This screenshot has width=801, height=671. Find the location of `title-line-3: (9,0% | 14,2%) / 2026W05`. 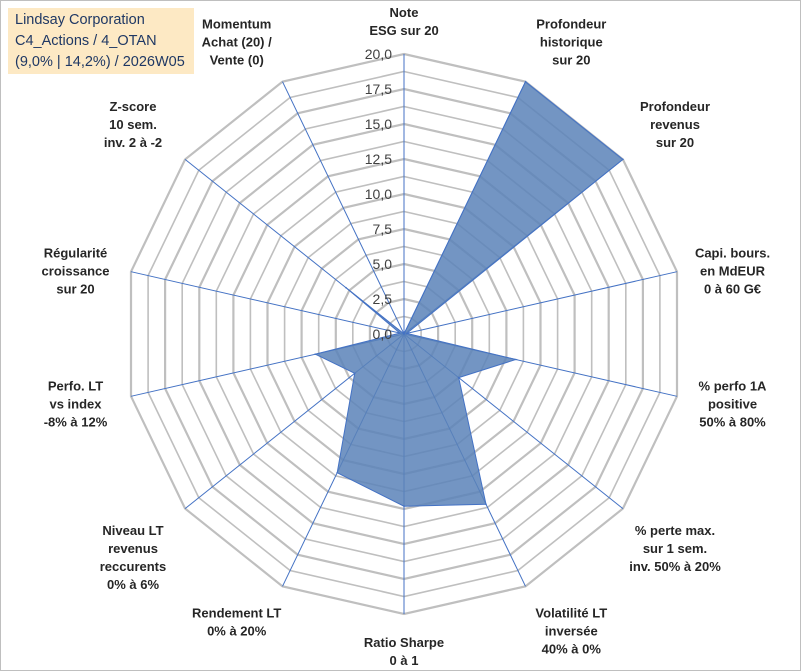

title-line-3: (9,0% | 14,2%) / 2026W05 is located at coordinates (100, 62).